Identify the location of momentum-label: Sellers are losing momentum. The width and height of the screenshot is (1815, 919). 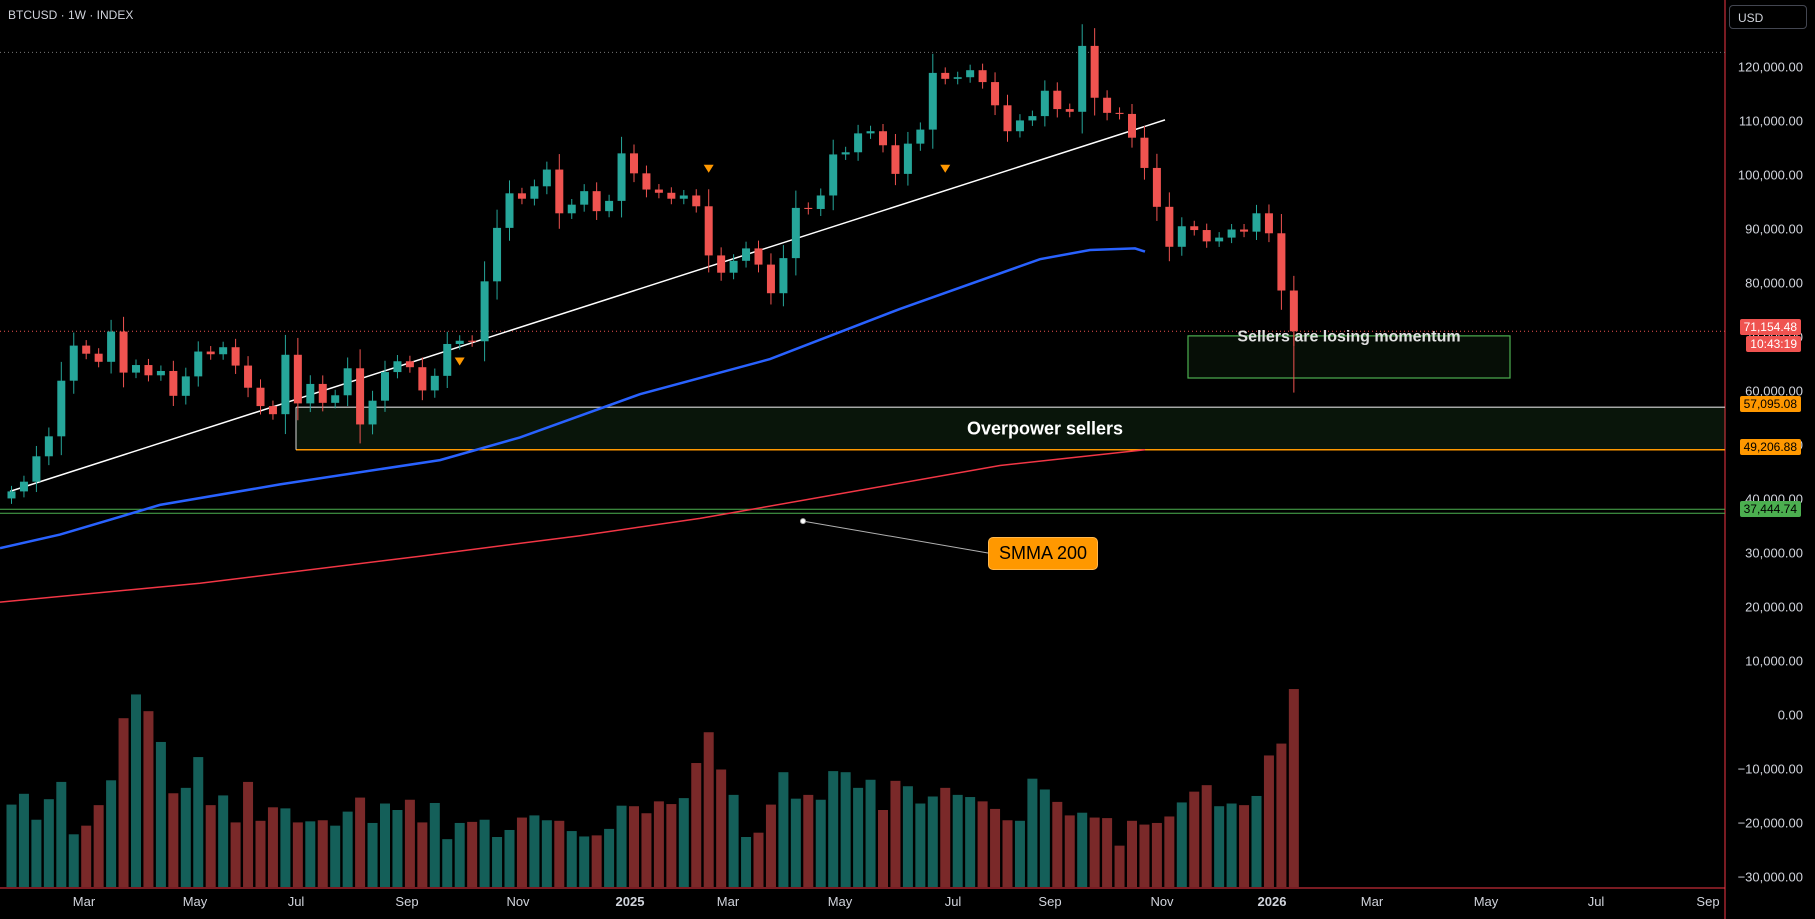
(1348, 336).